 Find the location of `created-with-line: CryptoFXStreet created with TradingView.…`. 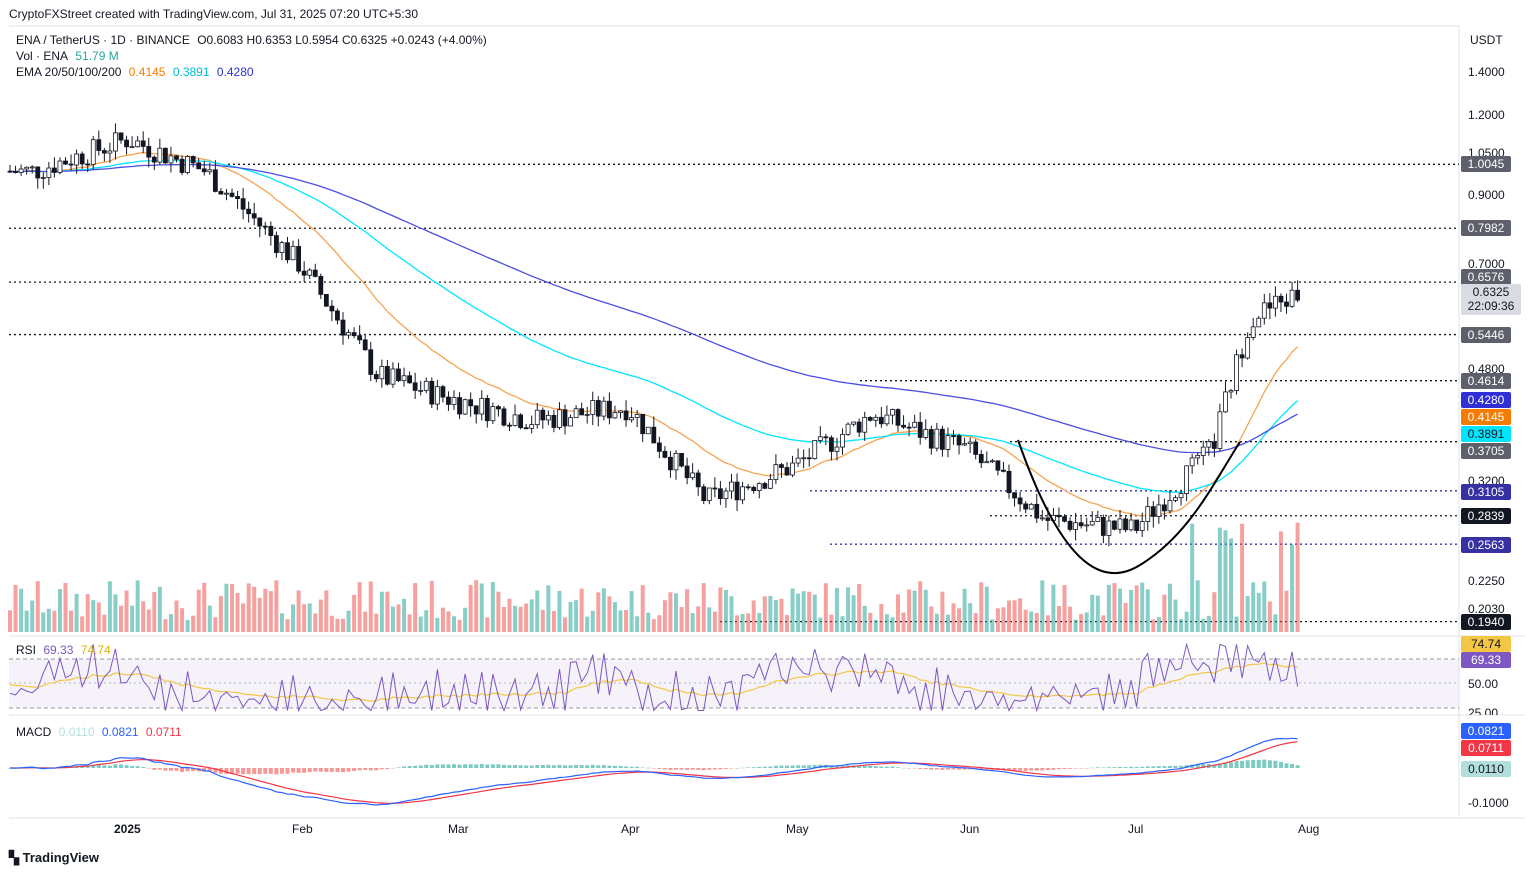

created-with-line: CryptoFXStreet created with TradingView.… is located at coordinates (213, 14).